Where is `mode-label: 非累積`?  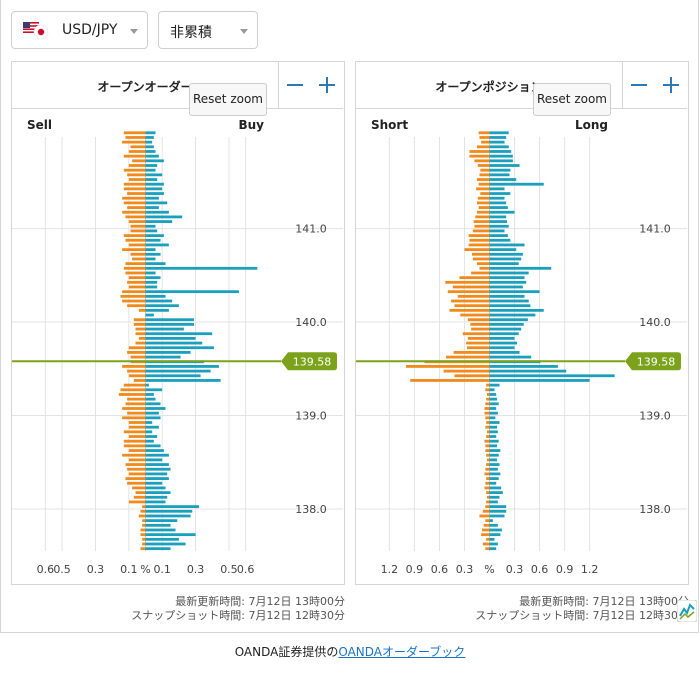 mode-label: 非累積 is located at coordinates (191, 33).